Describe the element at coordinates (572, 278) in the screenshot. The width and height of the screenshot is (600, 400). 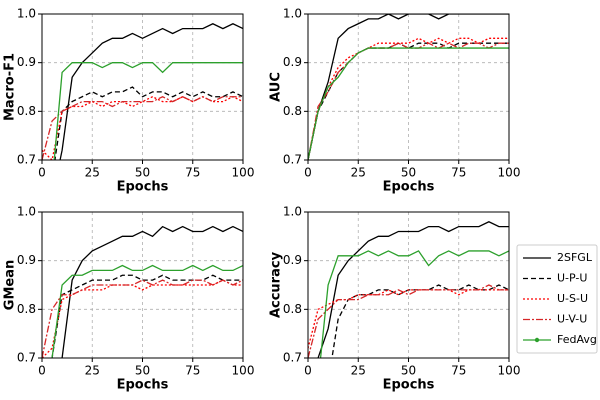
I see `legend-label: U-P-U` at that location.